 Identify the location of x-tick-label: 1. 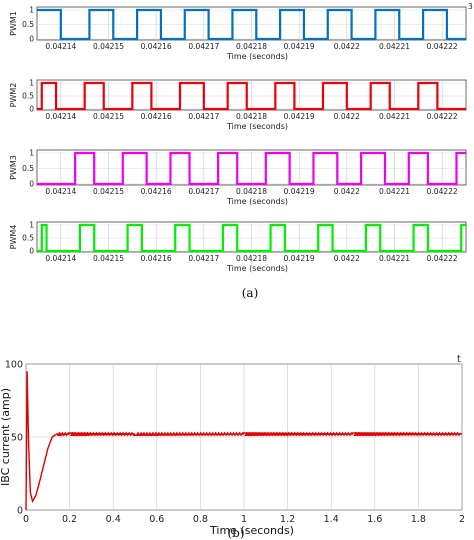
(244, 519).